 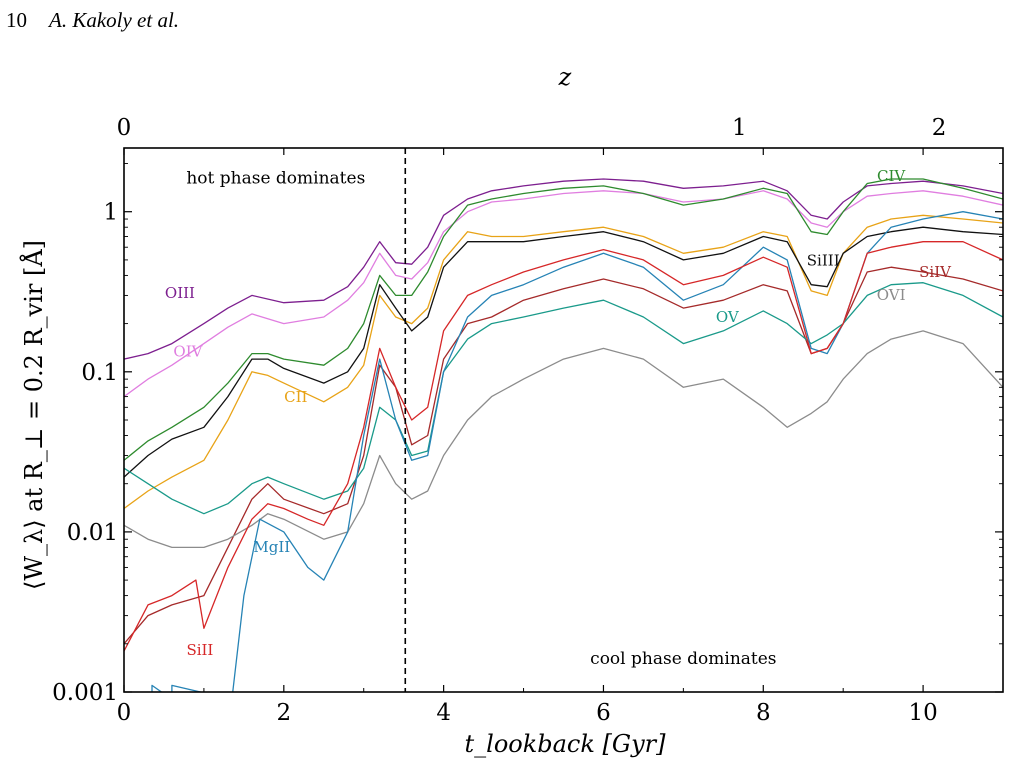 What do you see at coordinates (99, 373) in the screenshot?
I see `y-tick-label: 0.1` at bounding box center [99, 373].